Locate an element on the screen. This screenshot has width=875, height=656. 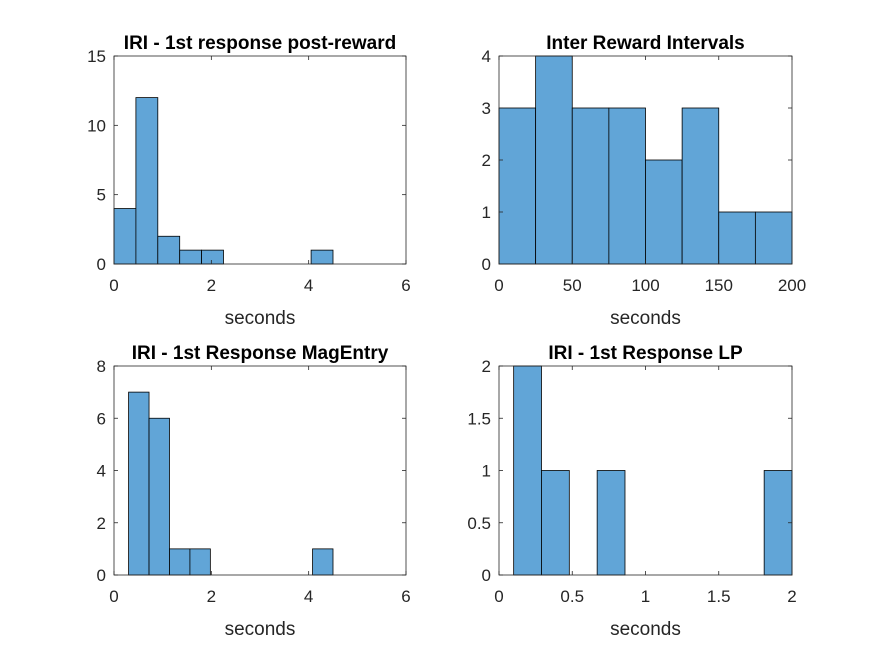
y-tick-label: 3 is located at coordinates (486, 108).